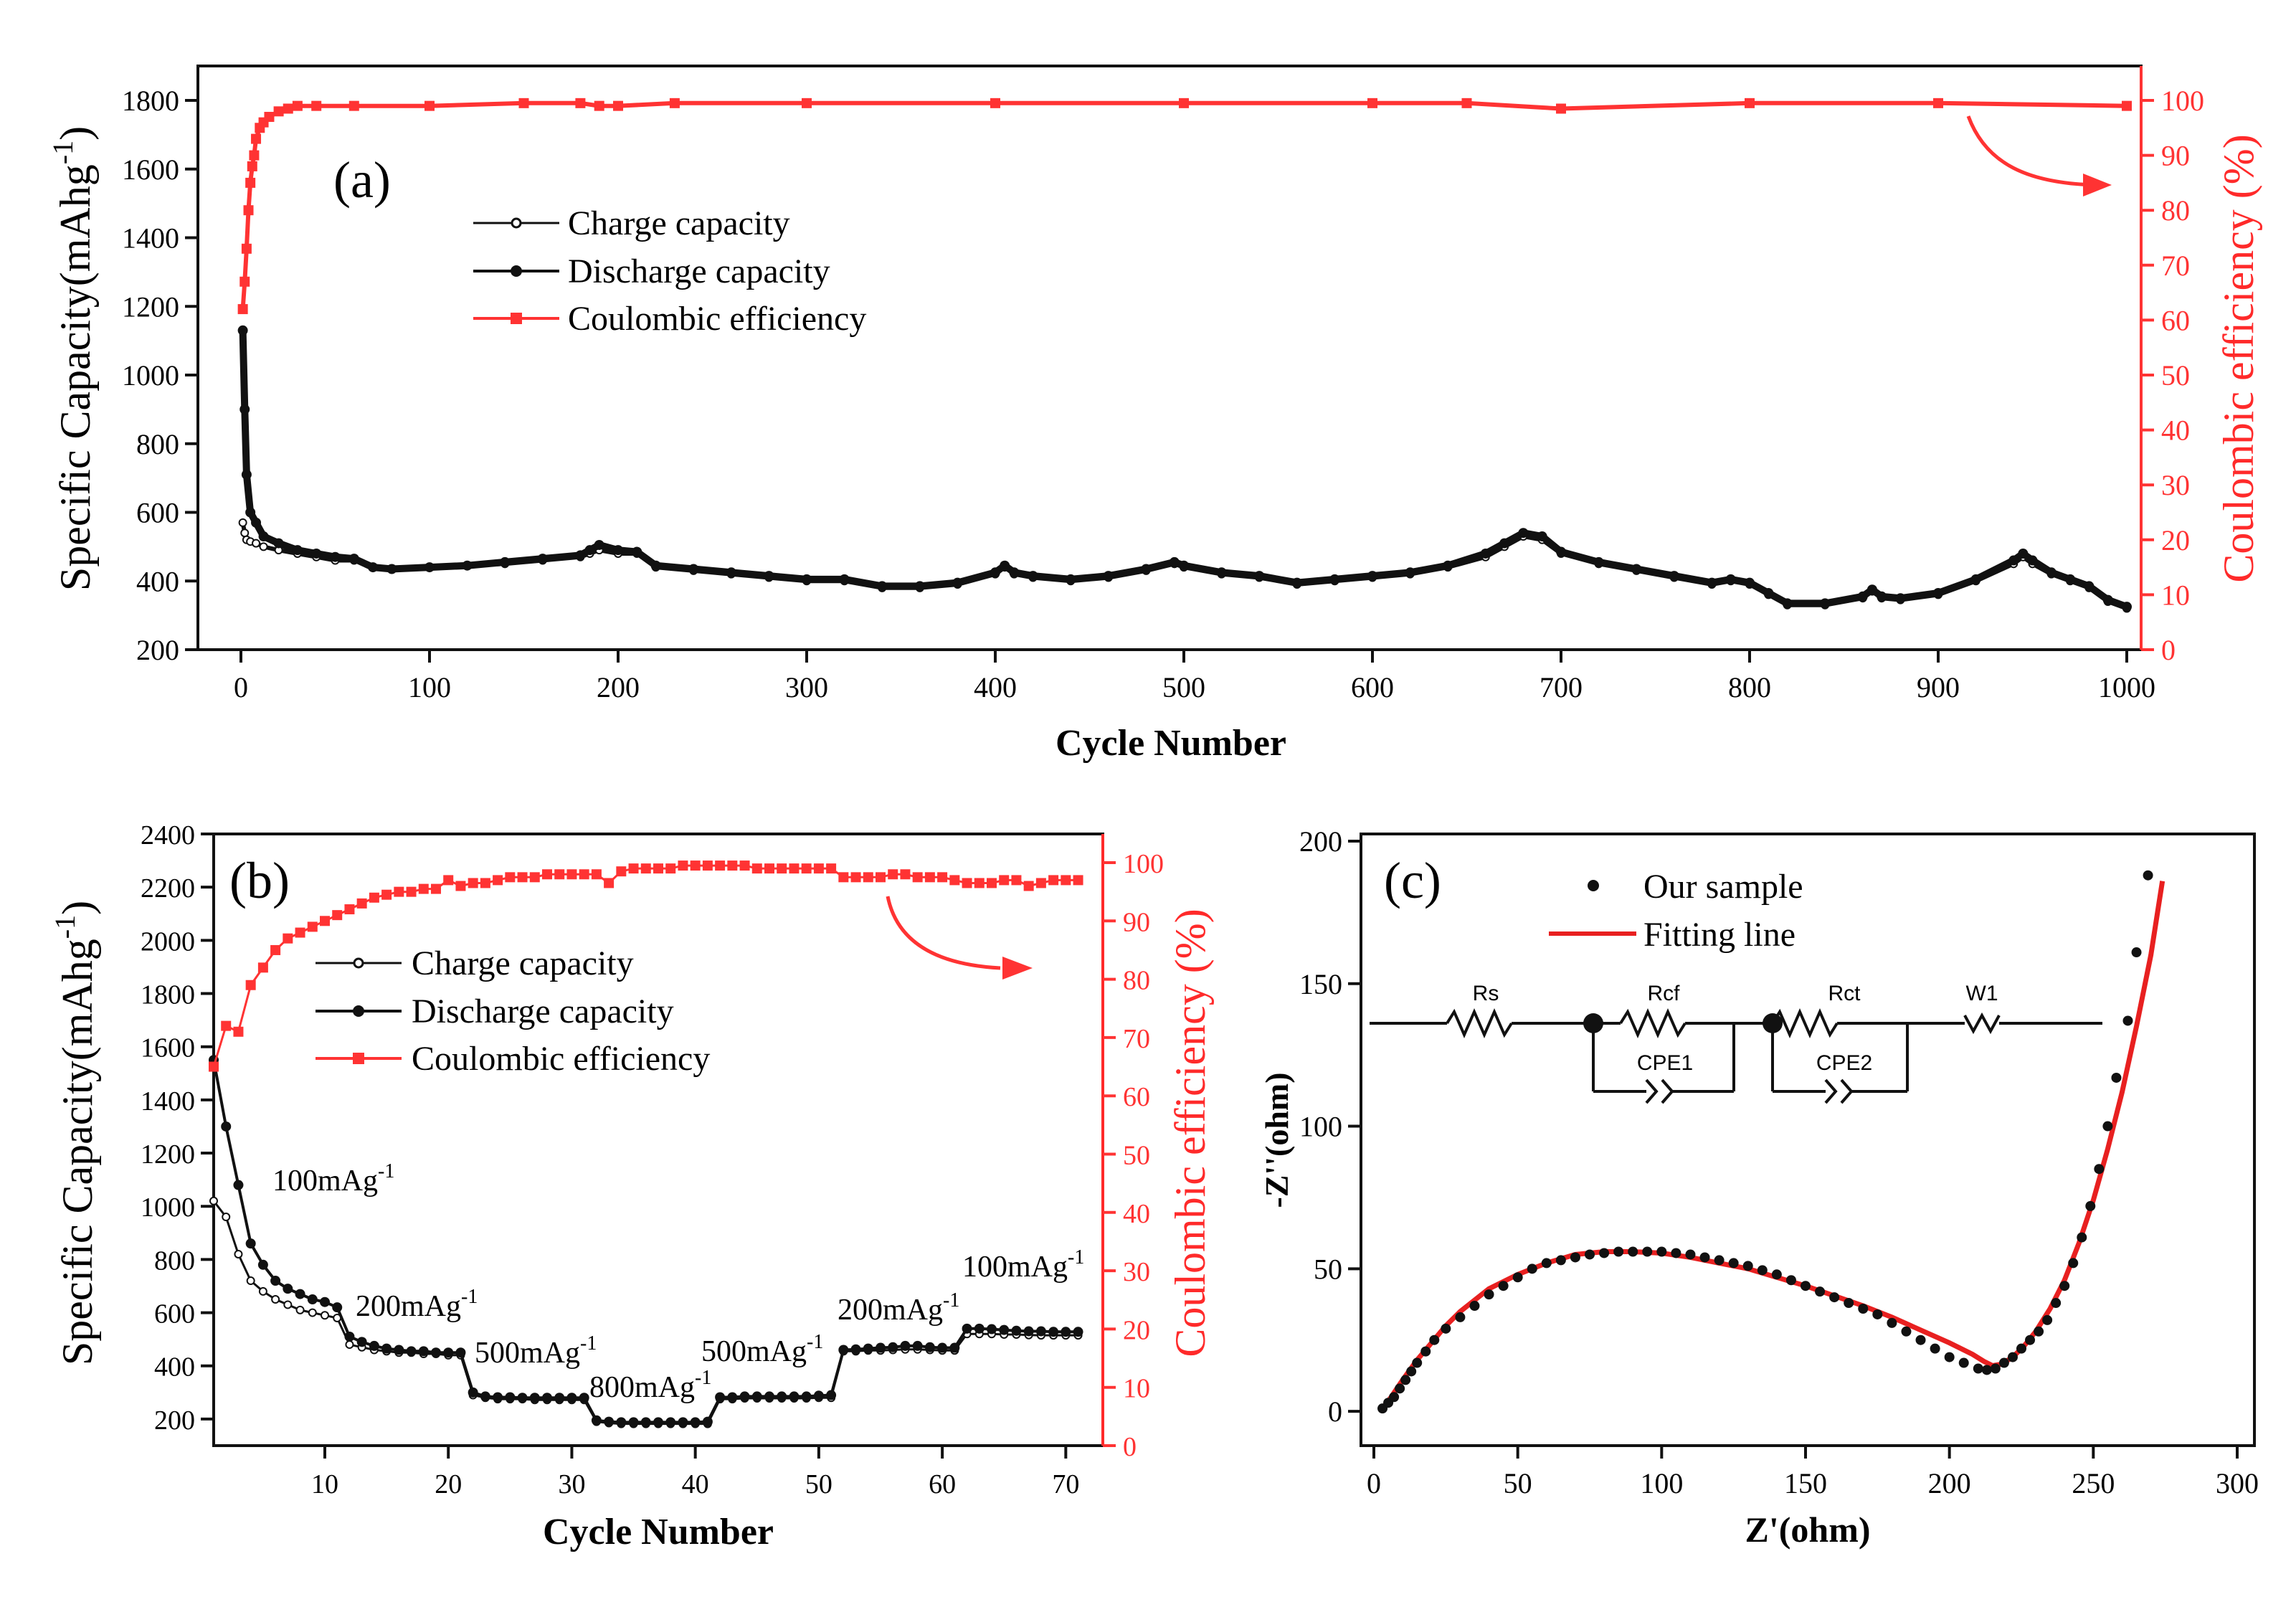  What do you see at coordinates (699, 271) in the screenshot?
I see `legend-discharge: Discharge capacity` at bounding box center [699, 271].